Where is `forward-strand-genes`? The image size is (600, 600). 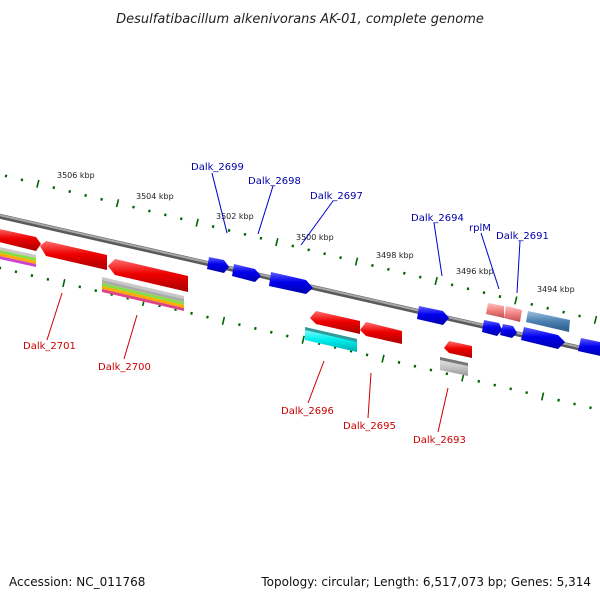
forward-strand-genes is located at coordinates (403, 307).